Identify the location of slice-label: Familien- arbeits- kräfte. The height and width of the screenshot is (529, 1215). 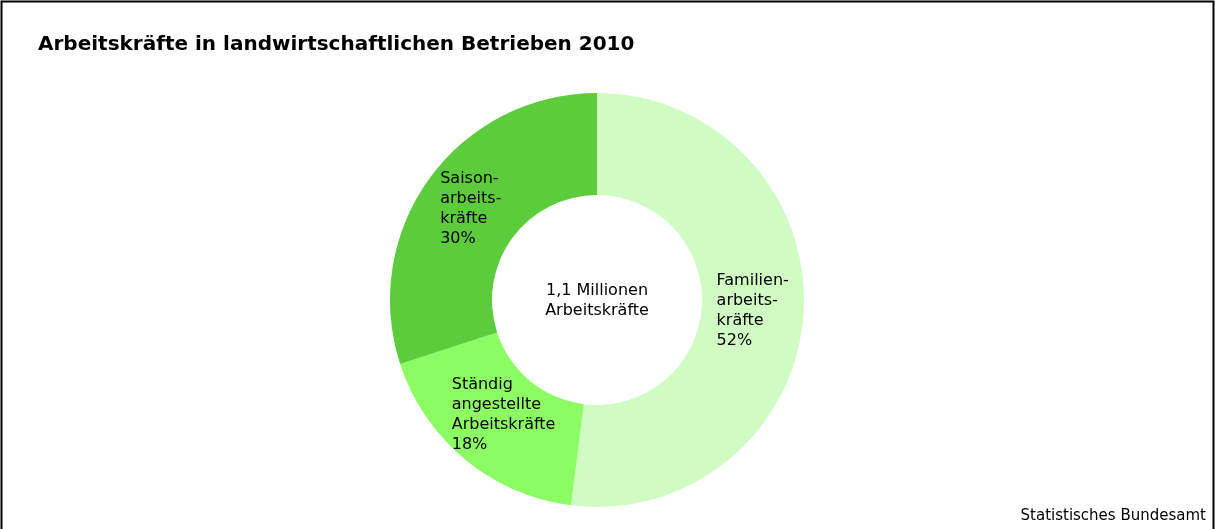
(752, 299).